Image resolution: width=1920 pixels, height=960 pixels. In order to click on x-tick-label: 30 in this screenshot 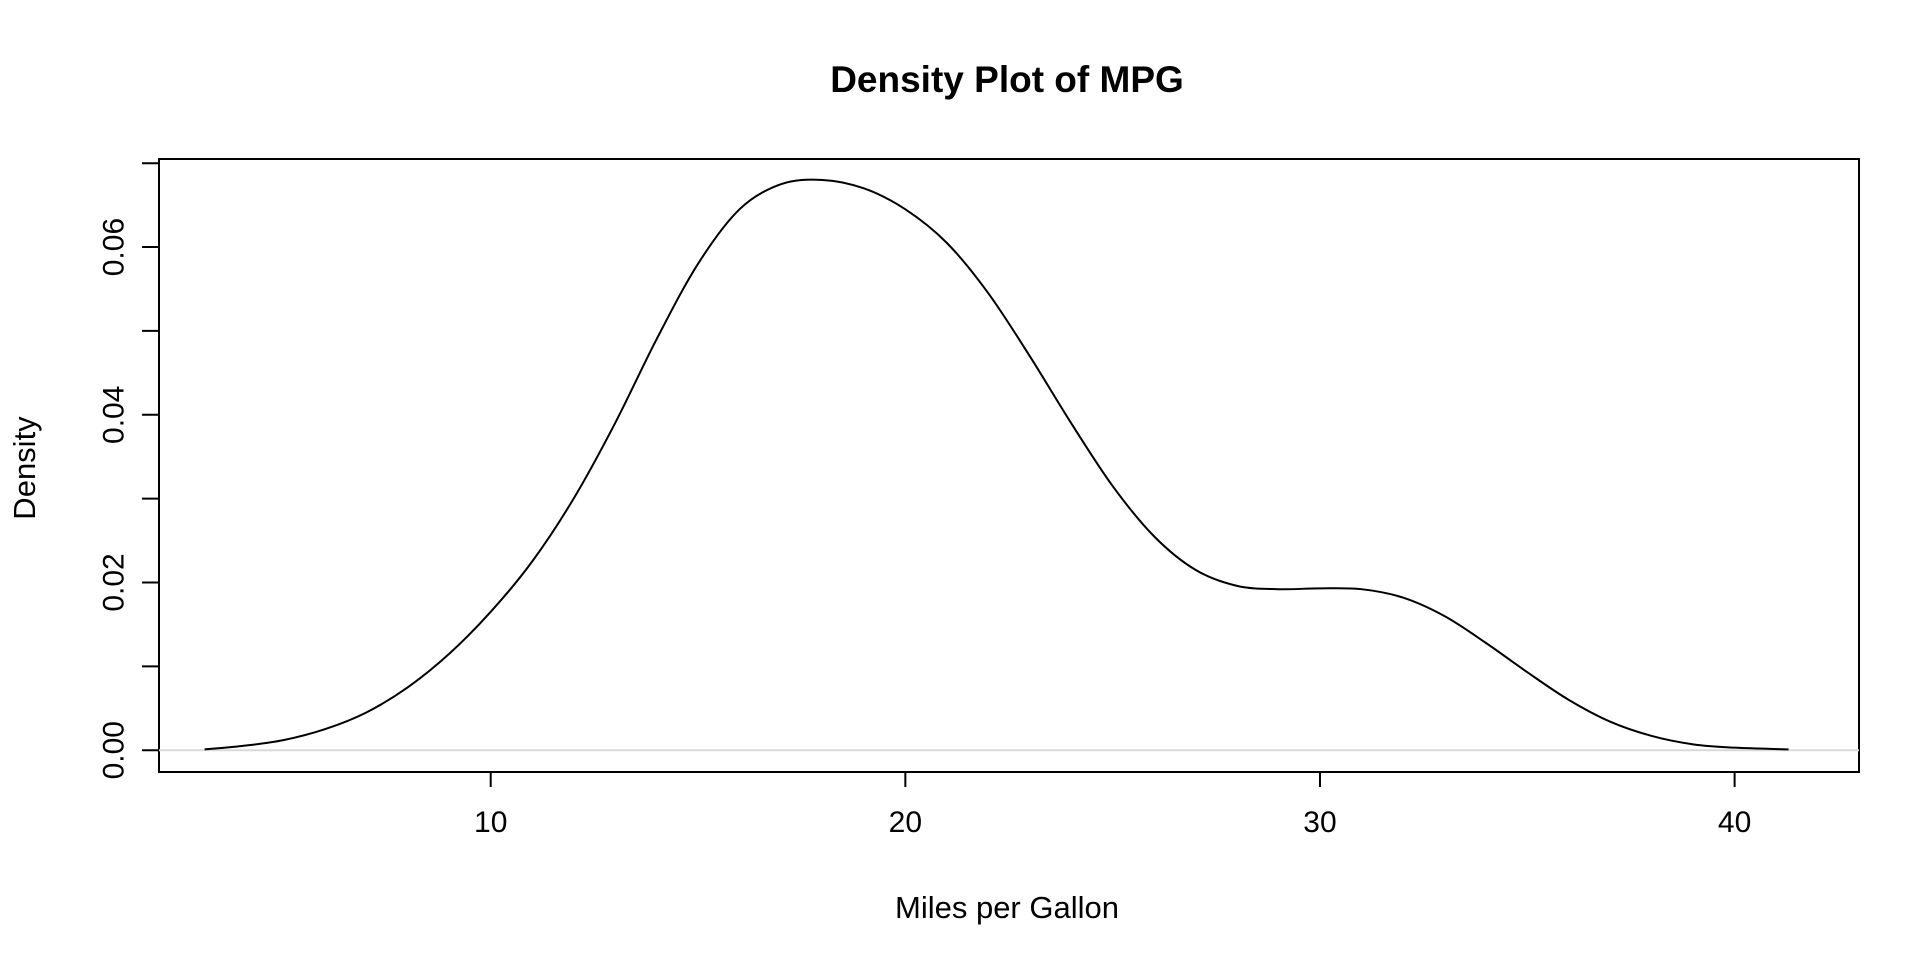, I will do `click(1319, 822)`.